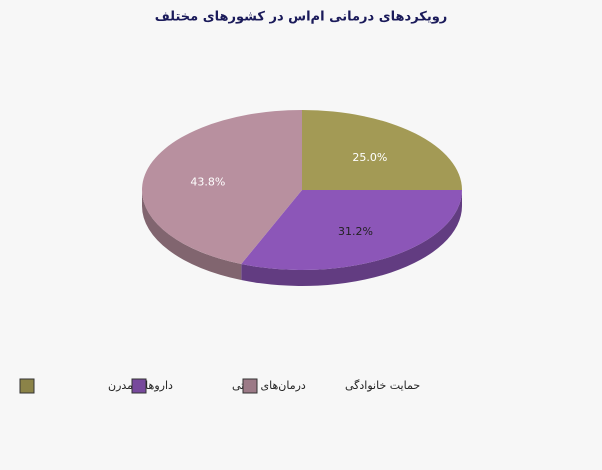 This screenshot has width=602, height=470. What do you see at coordinates (369, 157) in the screenshot?
I see `value-label: 25.0%` at bounding box center [369, 157].